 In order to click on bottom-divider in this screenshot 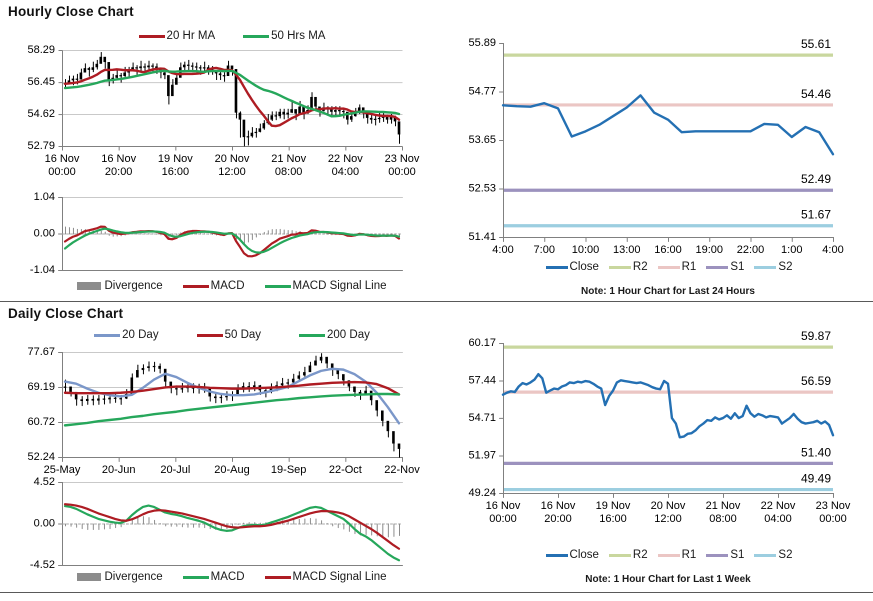, I will do `click(436, 592)`.